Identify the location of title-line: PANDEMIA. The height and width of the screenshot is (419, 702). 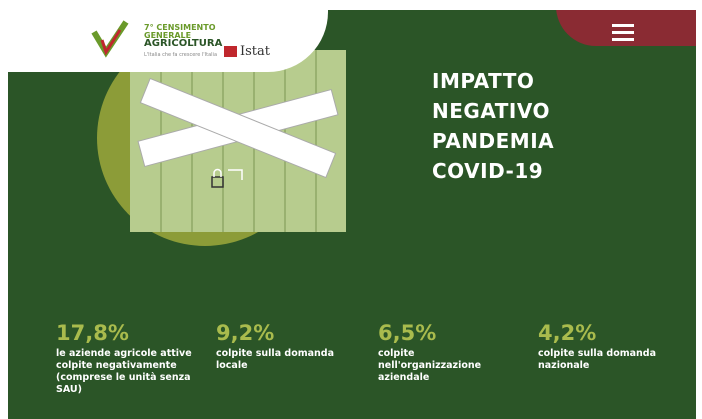
(493, 141).